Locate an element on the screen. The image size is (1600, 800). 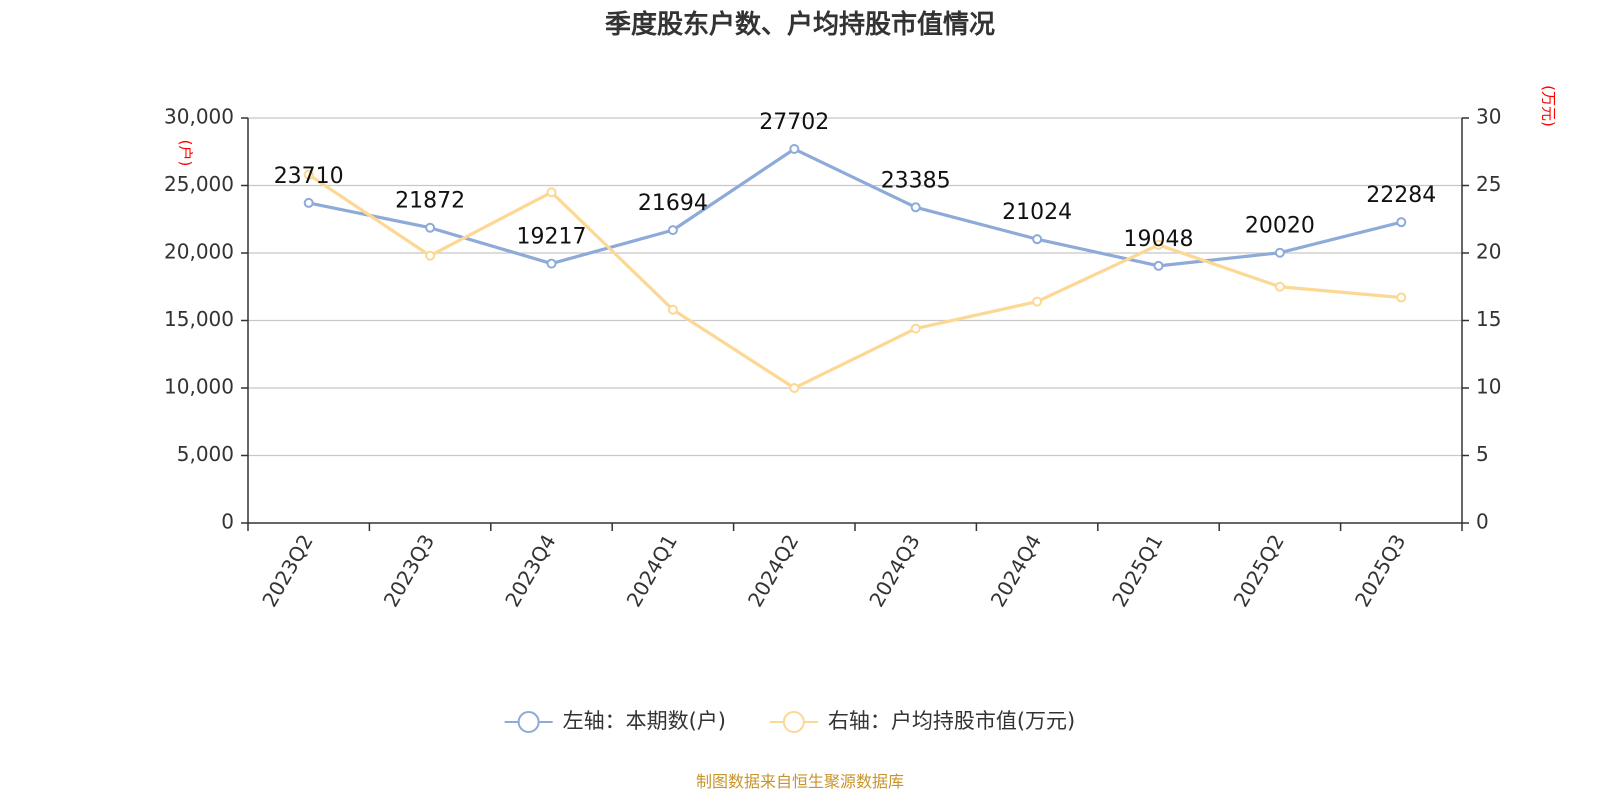
data-label: 19217 is located at coordinates (552, 237).